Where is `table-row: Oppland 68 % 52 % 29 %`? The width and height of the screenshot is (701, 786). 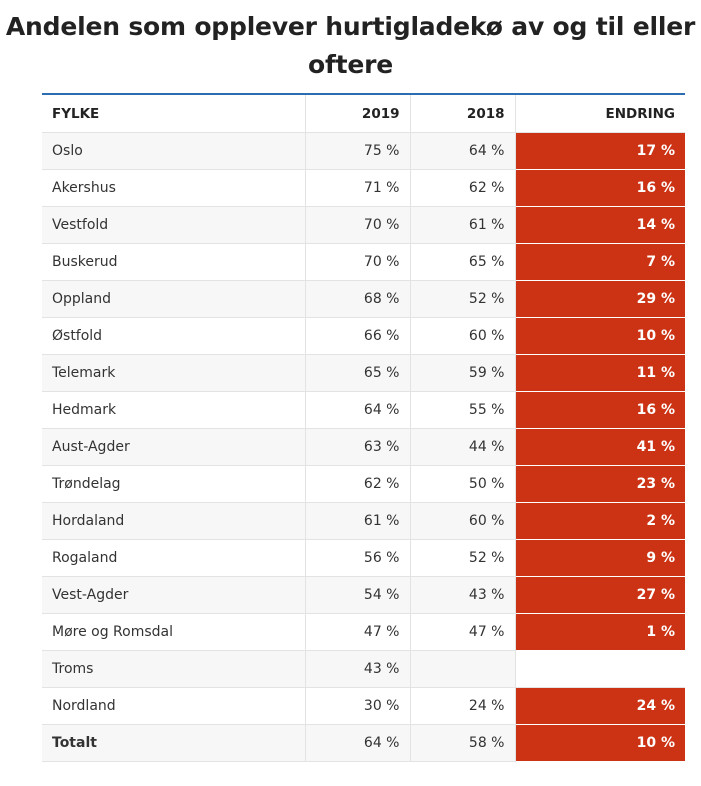
table-row: Oppland 68 % 52 % 29 % is located at coordinates (363, 299).